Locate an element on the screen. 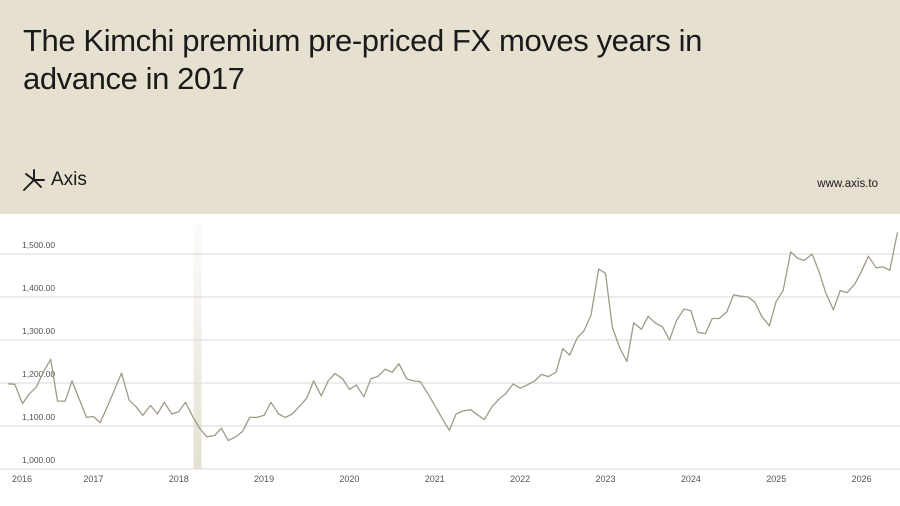 This screenshot has width=900, height=506. x-tick-label: 2023 is located at coordinates (605, 479).